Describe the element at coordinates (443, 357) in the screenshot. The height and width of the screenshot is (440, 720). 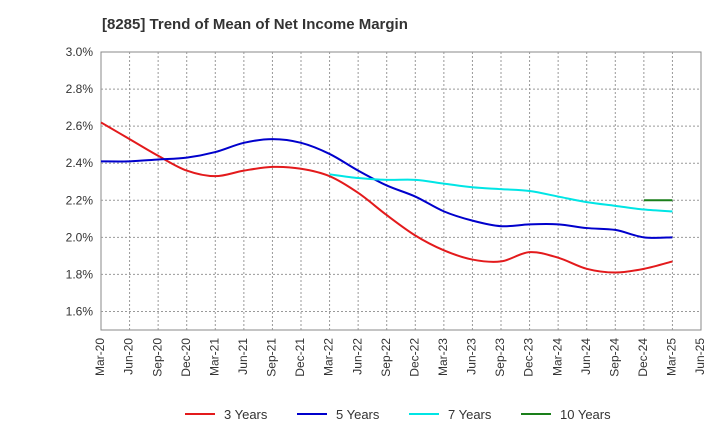
I see `x-tick-label: Mar-23` at that location.